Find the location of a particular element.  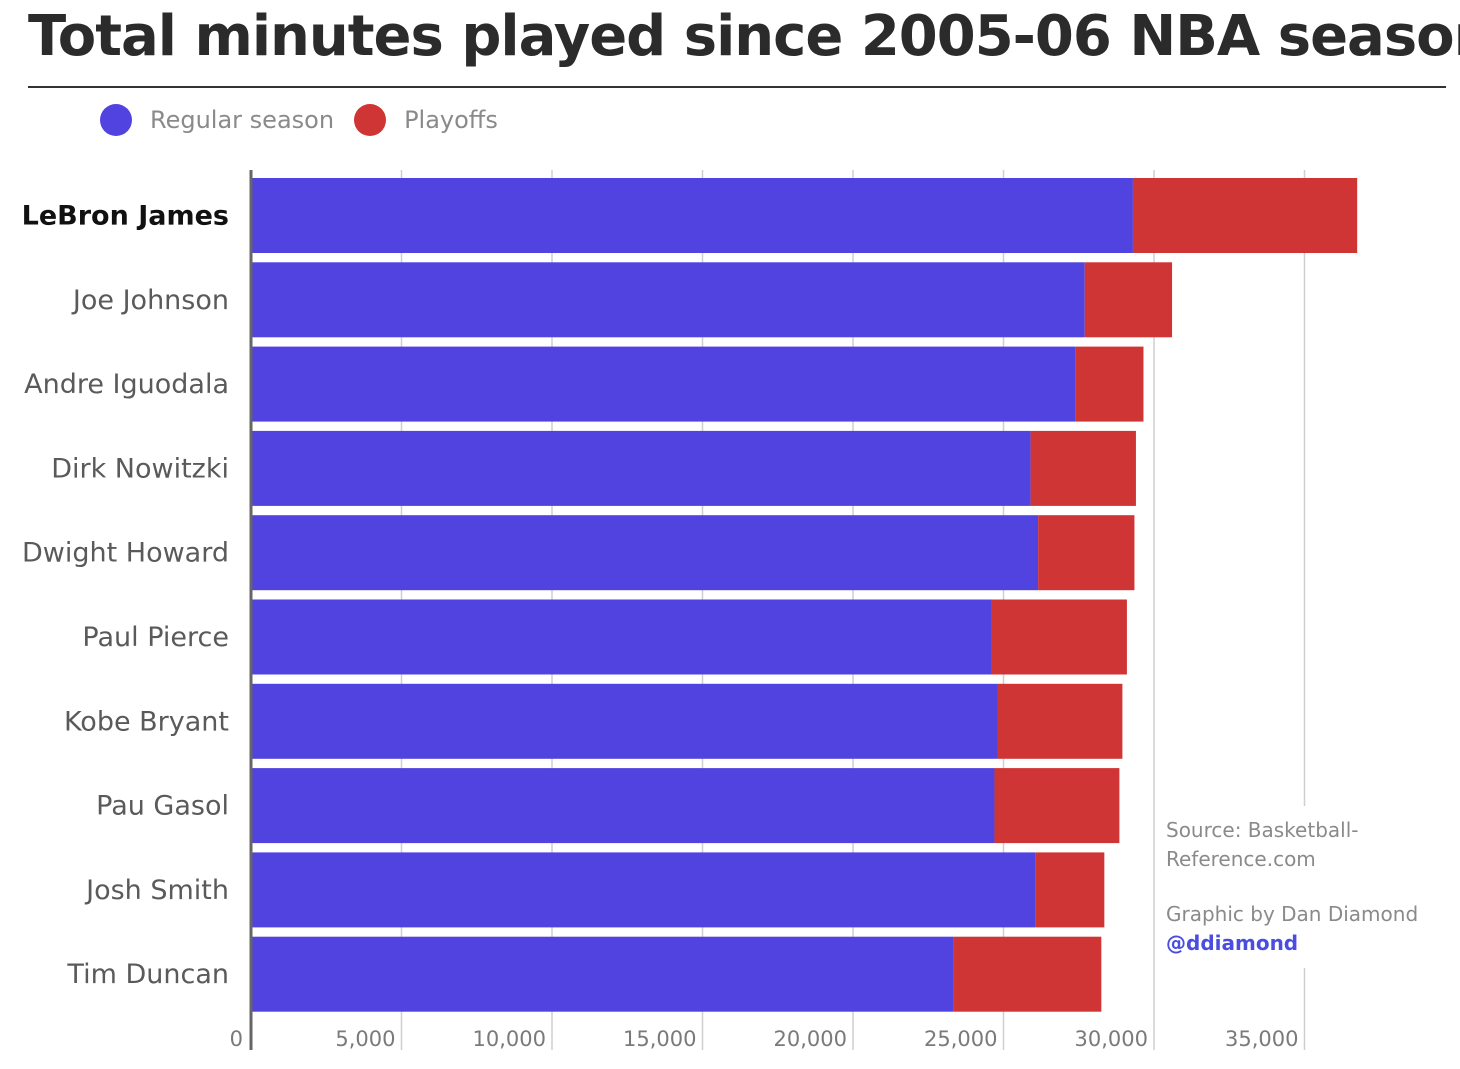

legend-item-regular-season: Regular season is located at coordinates (217, 120).